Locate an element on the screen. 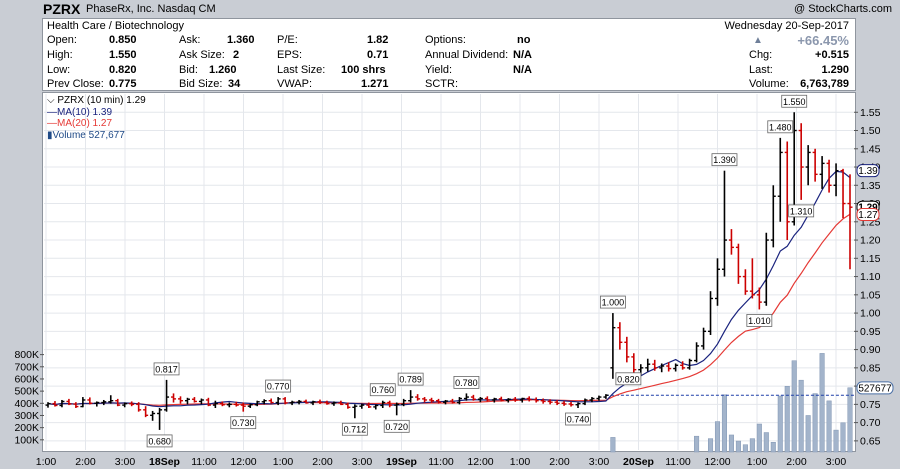 The image size is (900, 469). annotation-label: 0.720 is located at coordinates (396, 427).